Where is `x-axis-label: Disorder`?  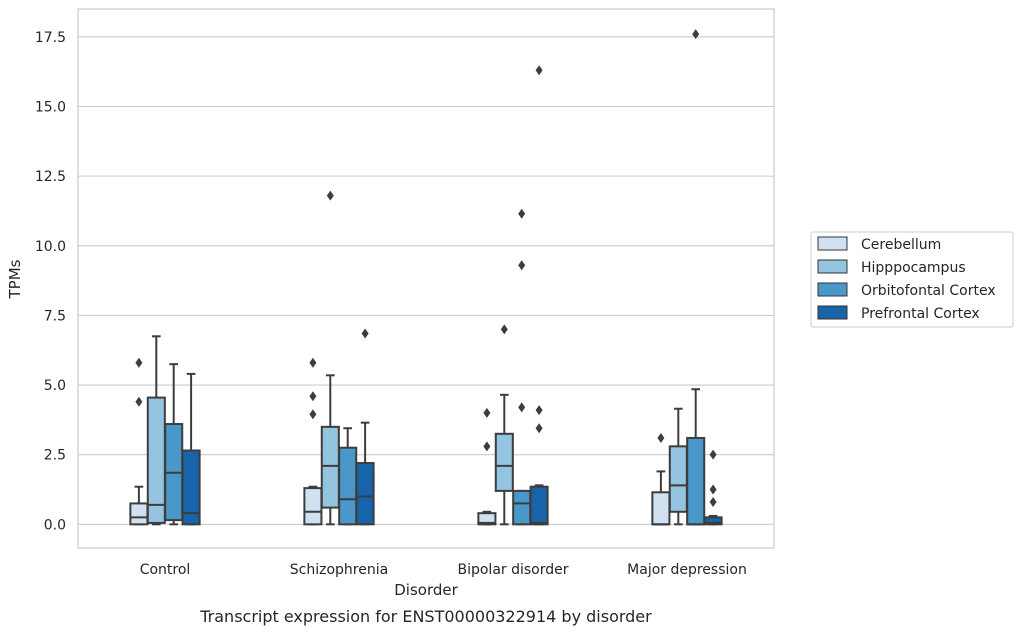
x-axis-label: Disorder is located at coordinates (426, 590).